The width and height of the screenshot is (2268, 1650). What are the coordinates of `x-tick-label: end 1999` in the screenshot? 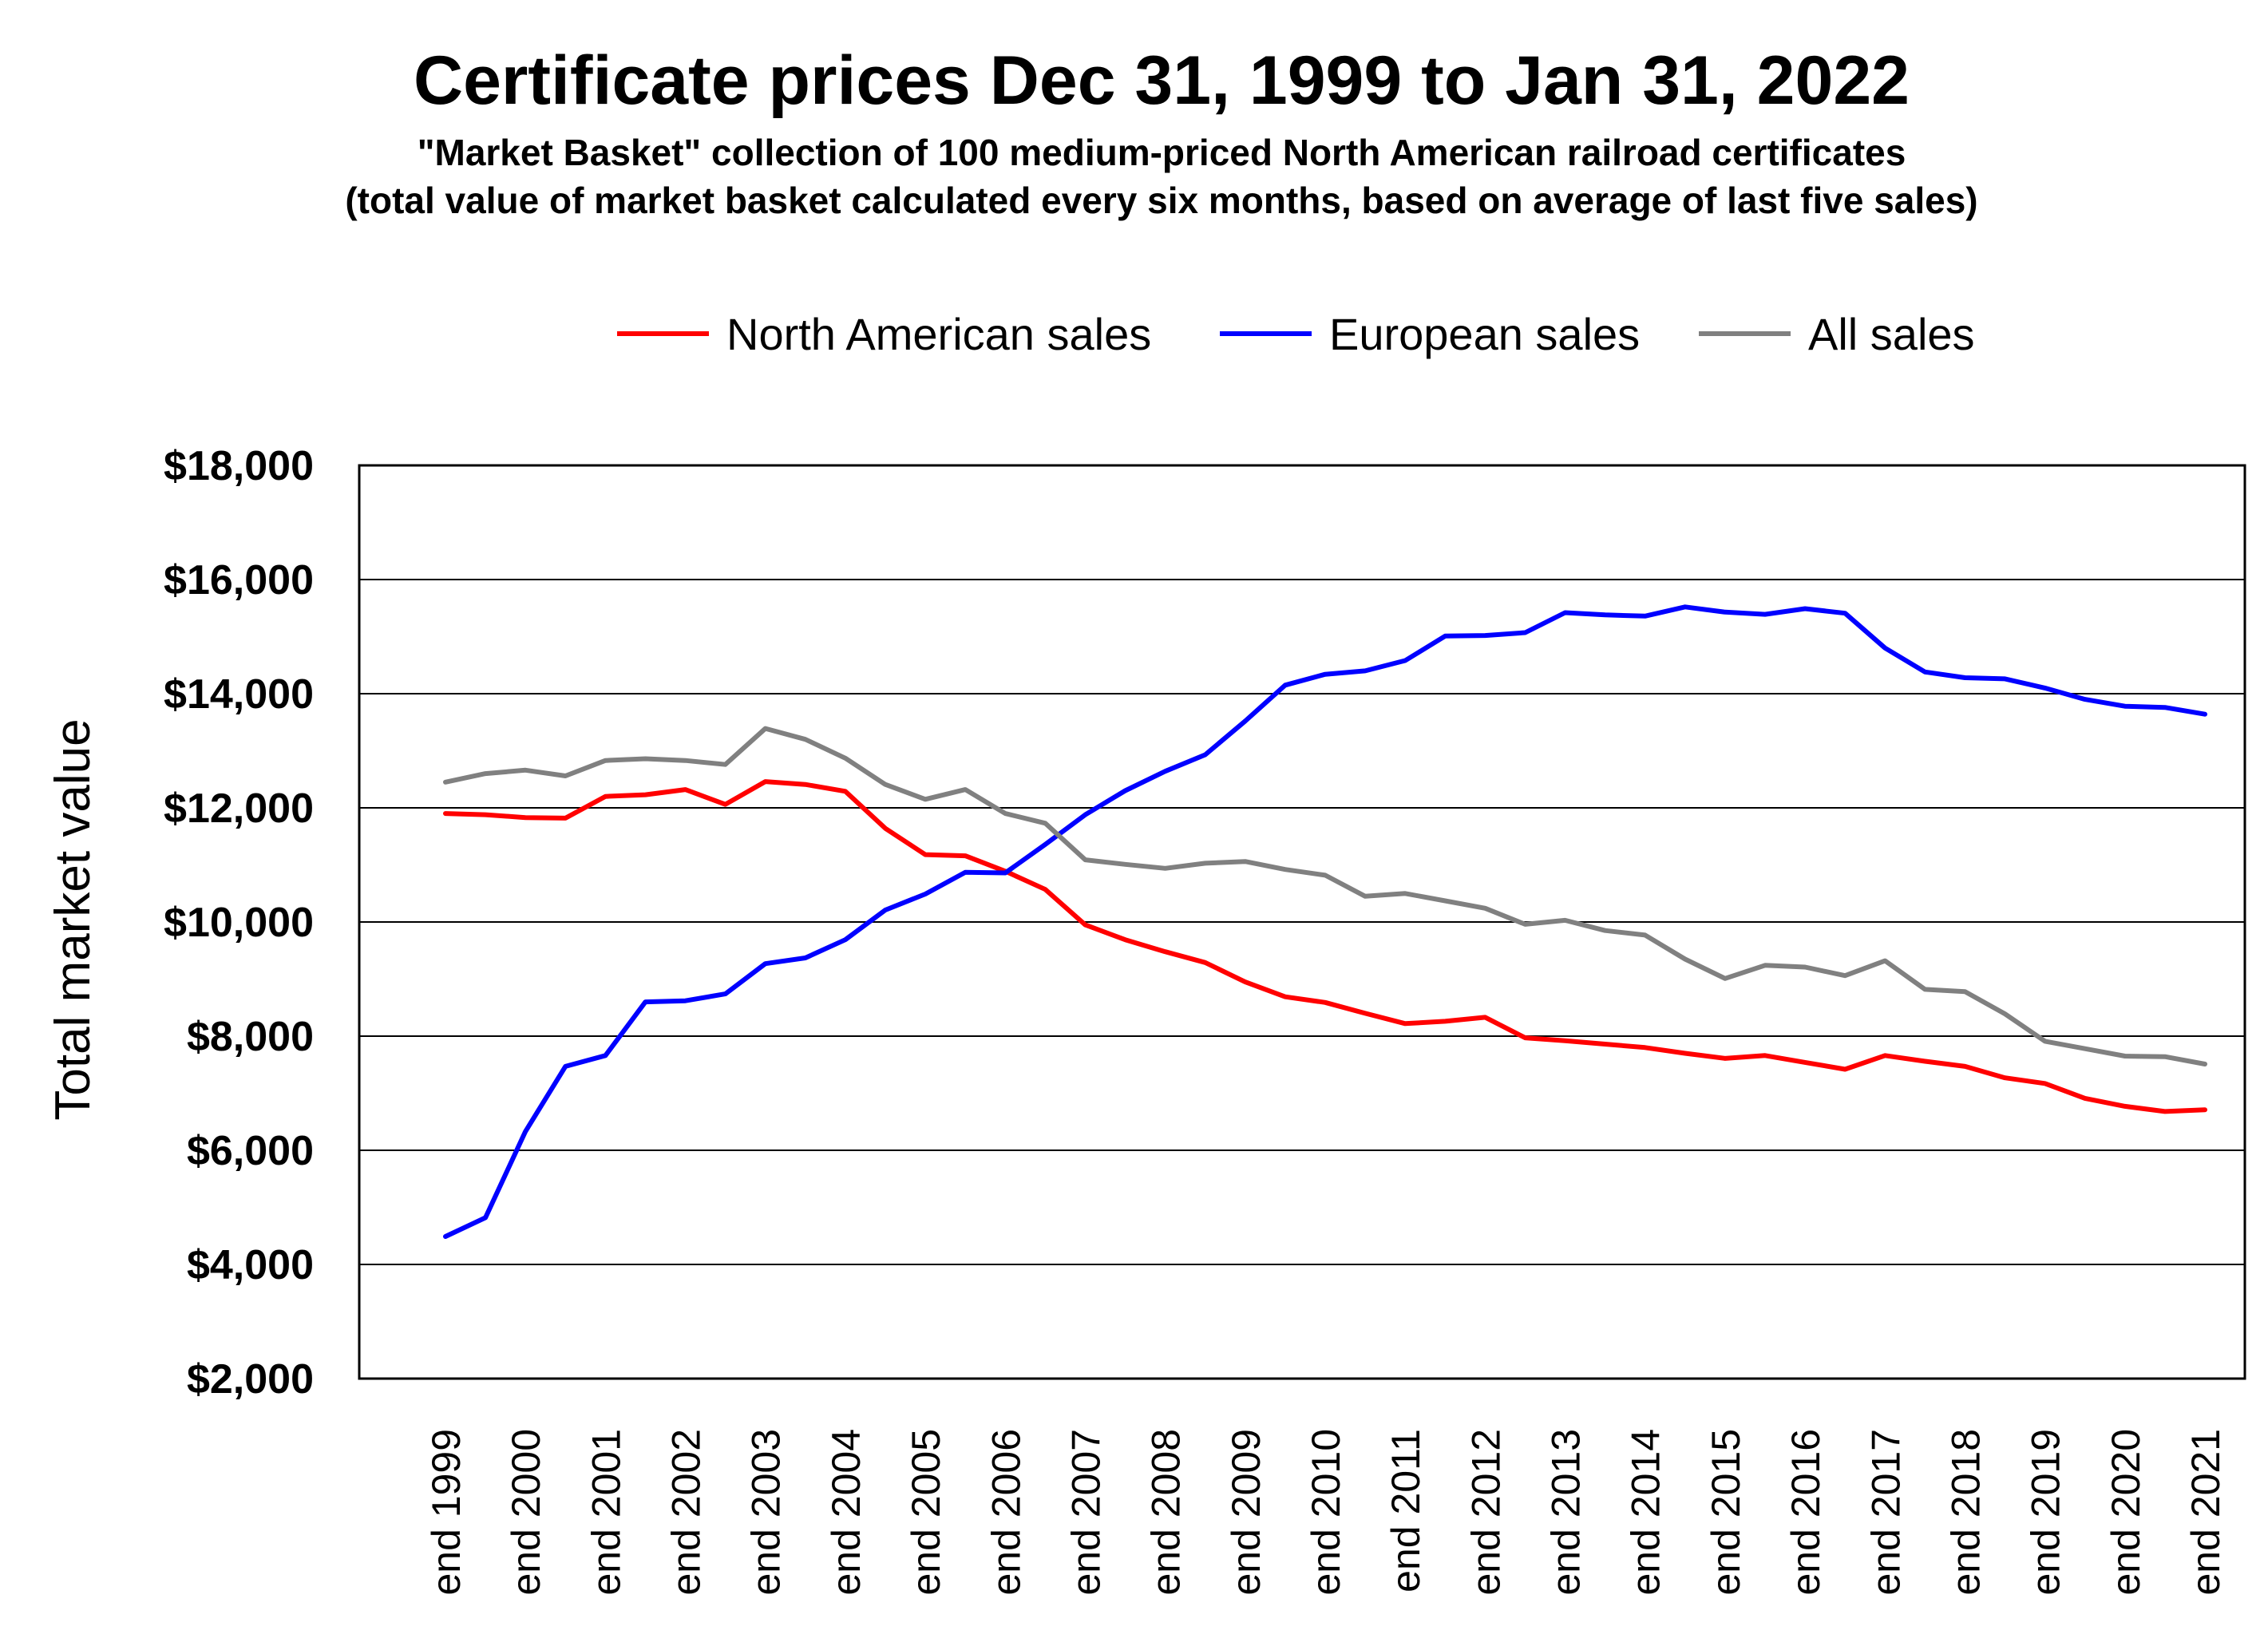 It's located at (446, 1512).